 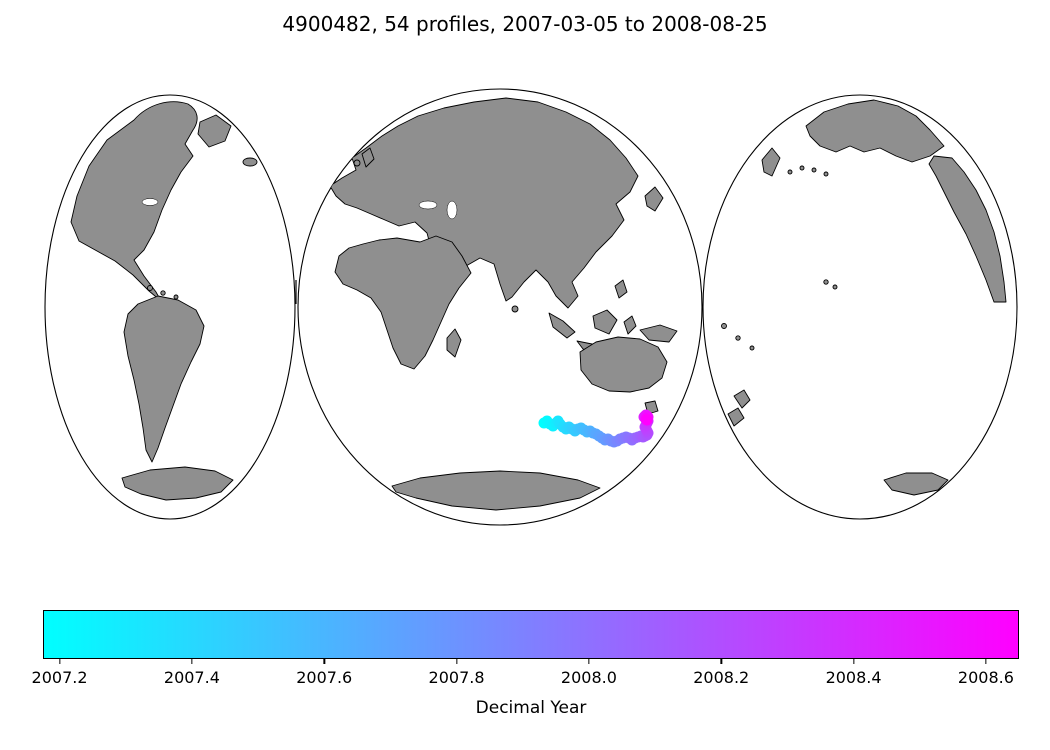 What do you see at coordinates (164, 379) in the screenshot?
I see `continent-south-america` at bounding box center [164, 379].